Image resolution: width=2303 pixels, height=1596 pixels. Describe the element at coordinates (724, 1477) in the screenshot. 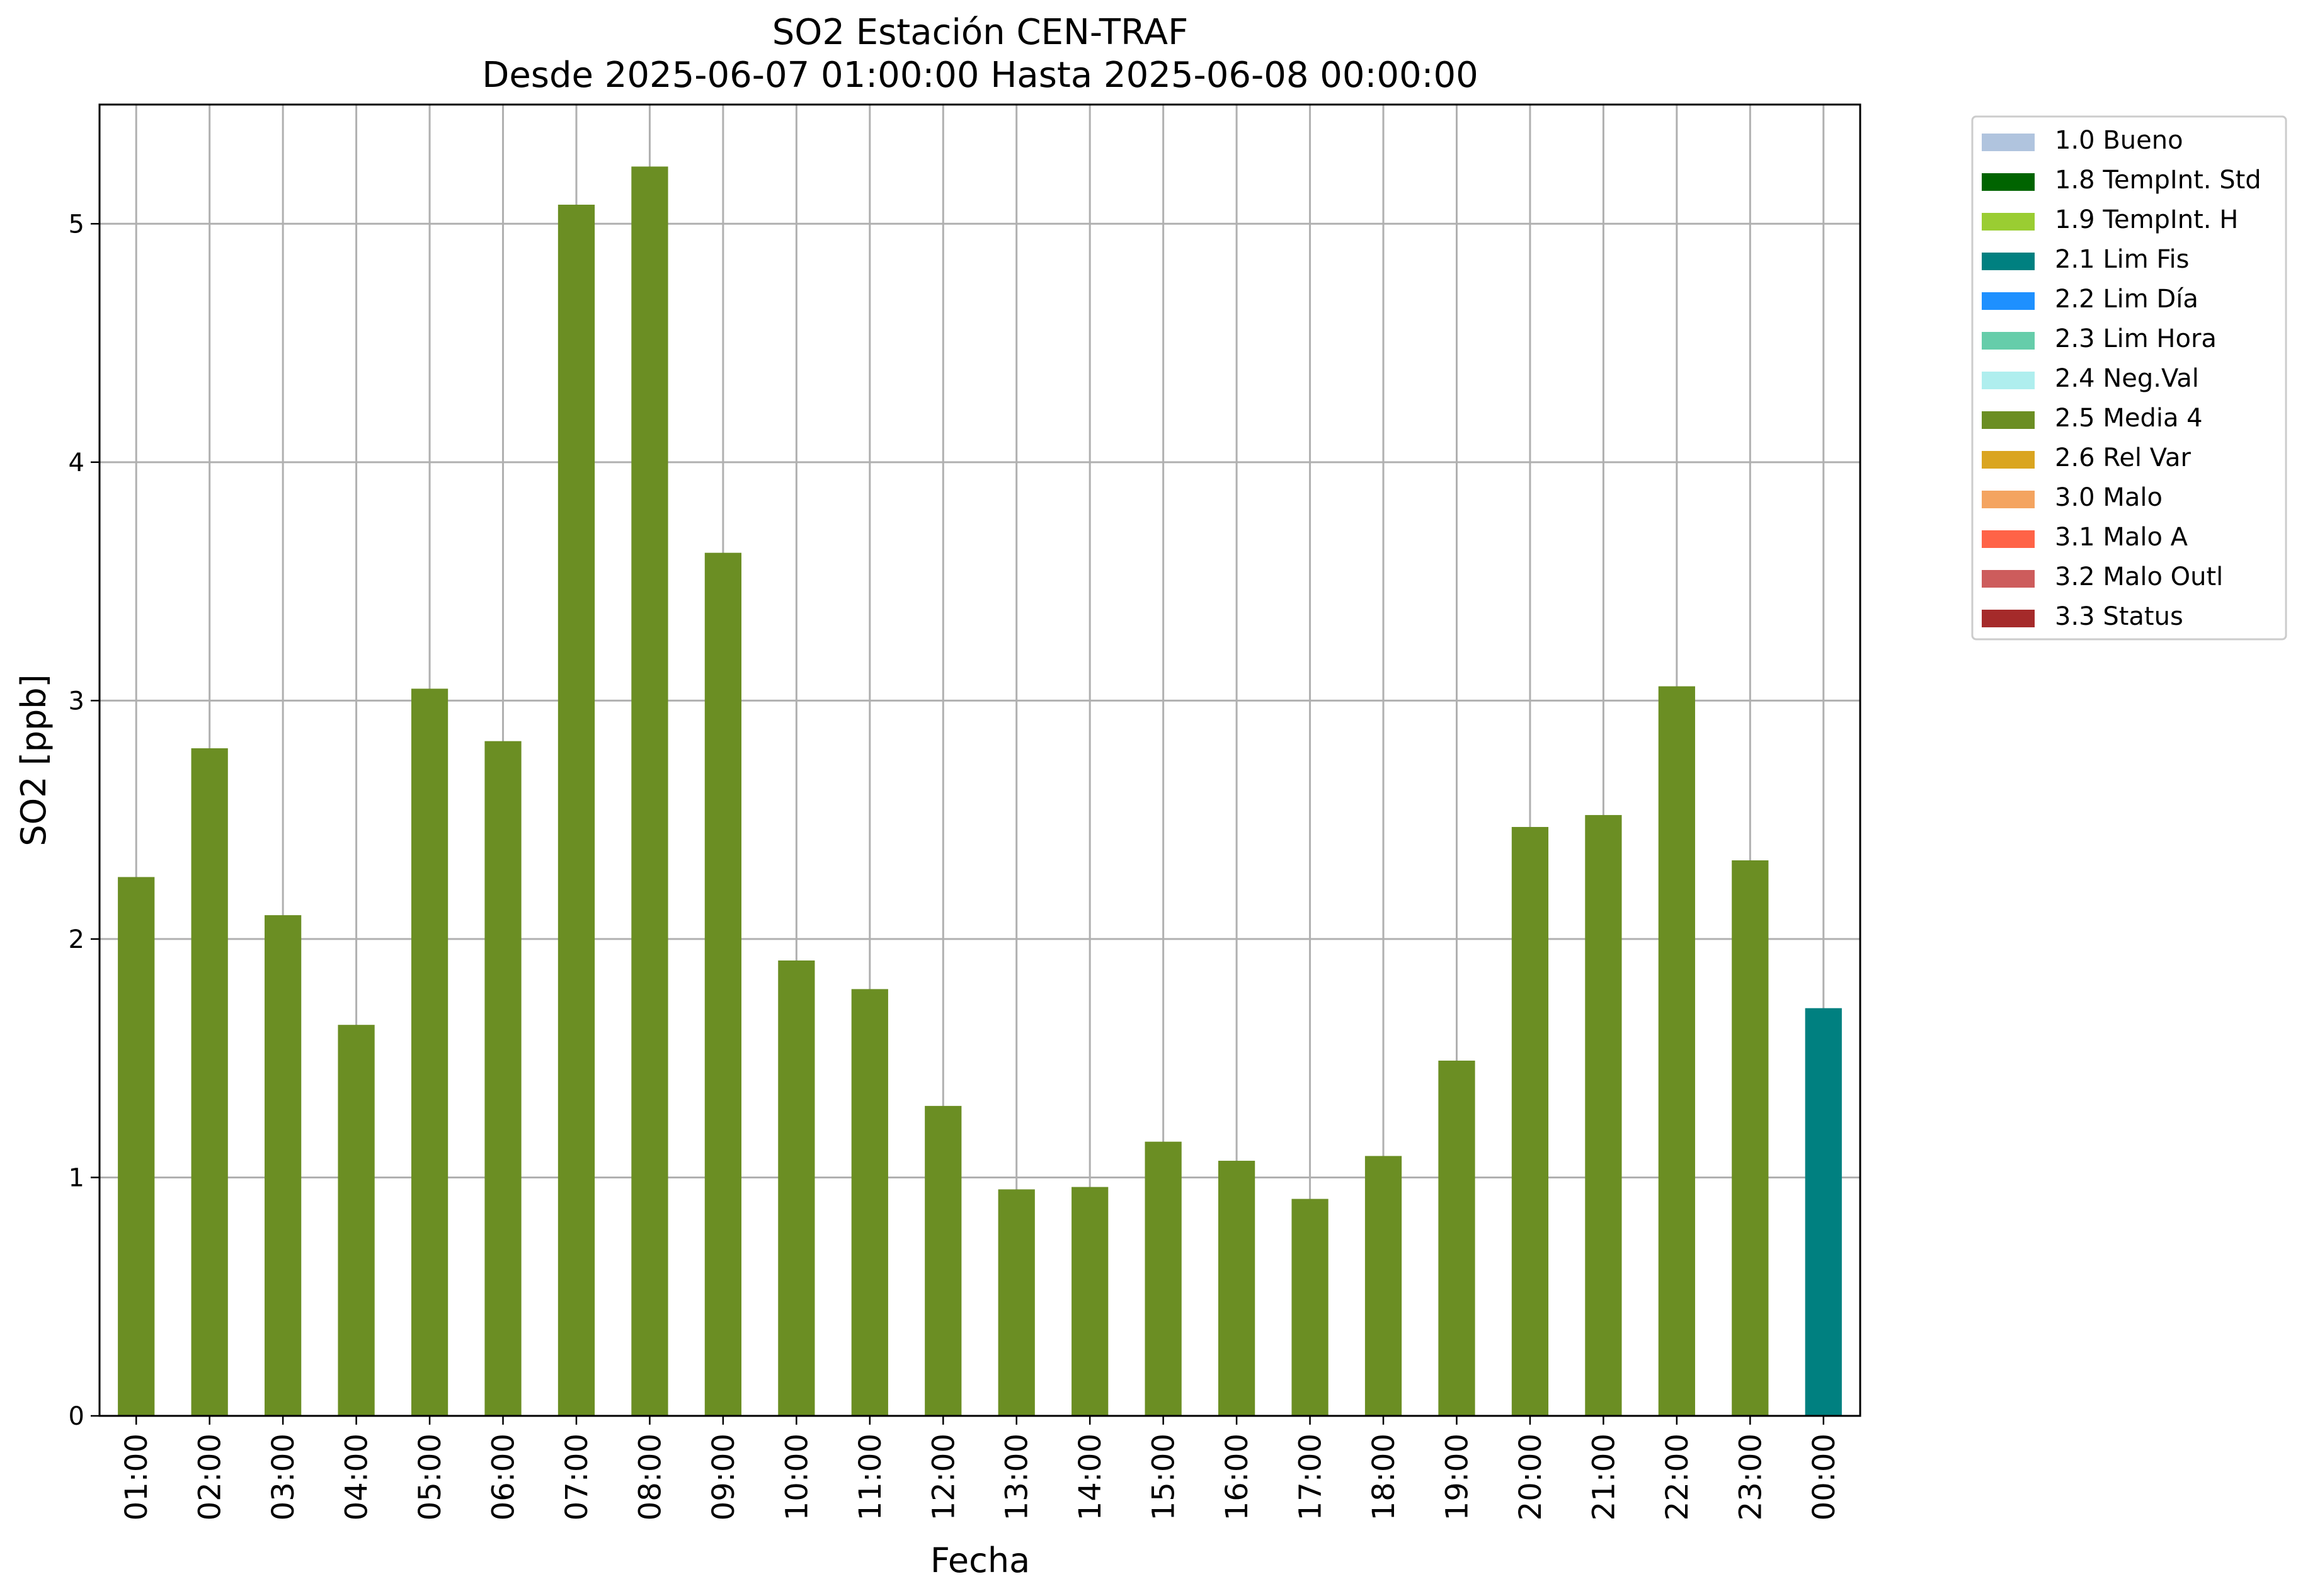

I see `x-tick-label: 09:00` at that location.